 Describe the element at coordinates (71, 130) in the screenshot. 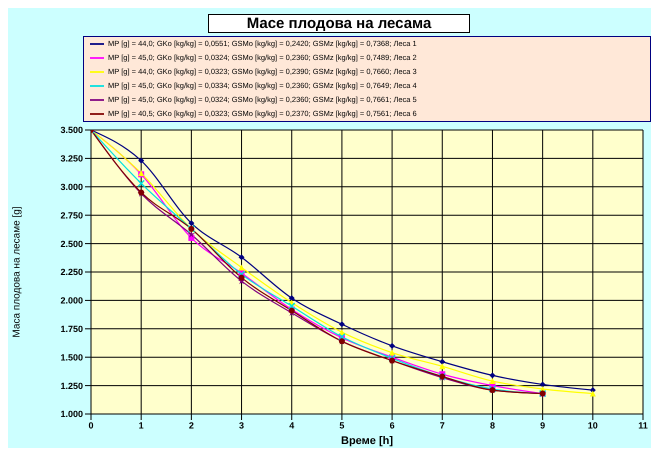

I see `y-tick-label: 3.500` at that location.